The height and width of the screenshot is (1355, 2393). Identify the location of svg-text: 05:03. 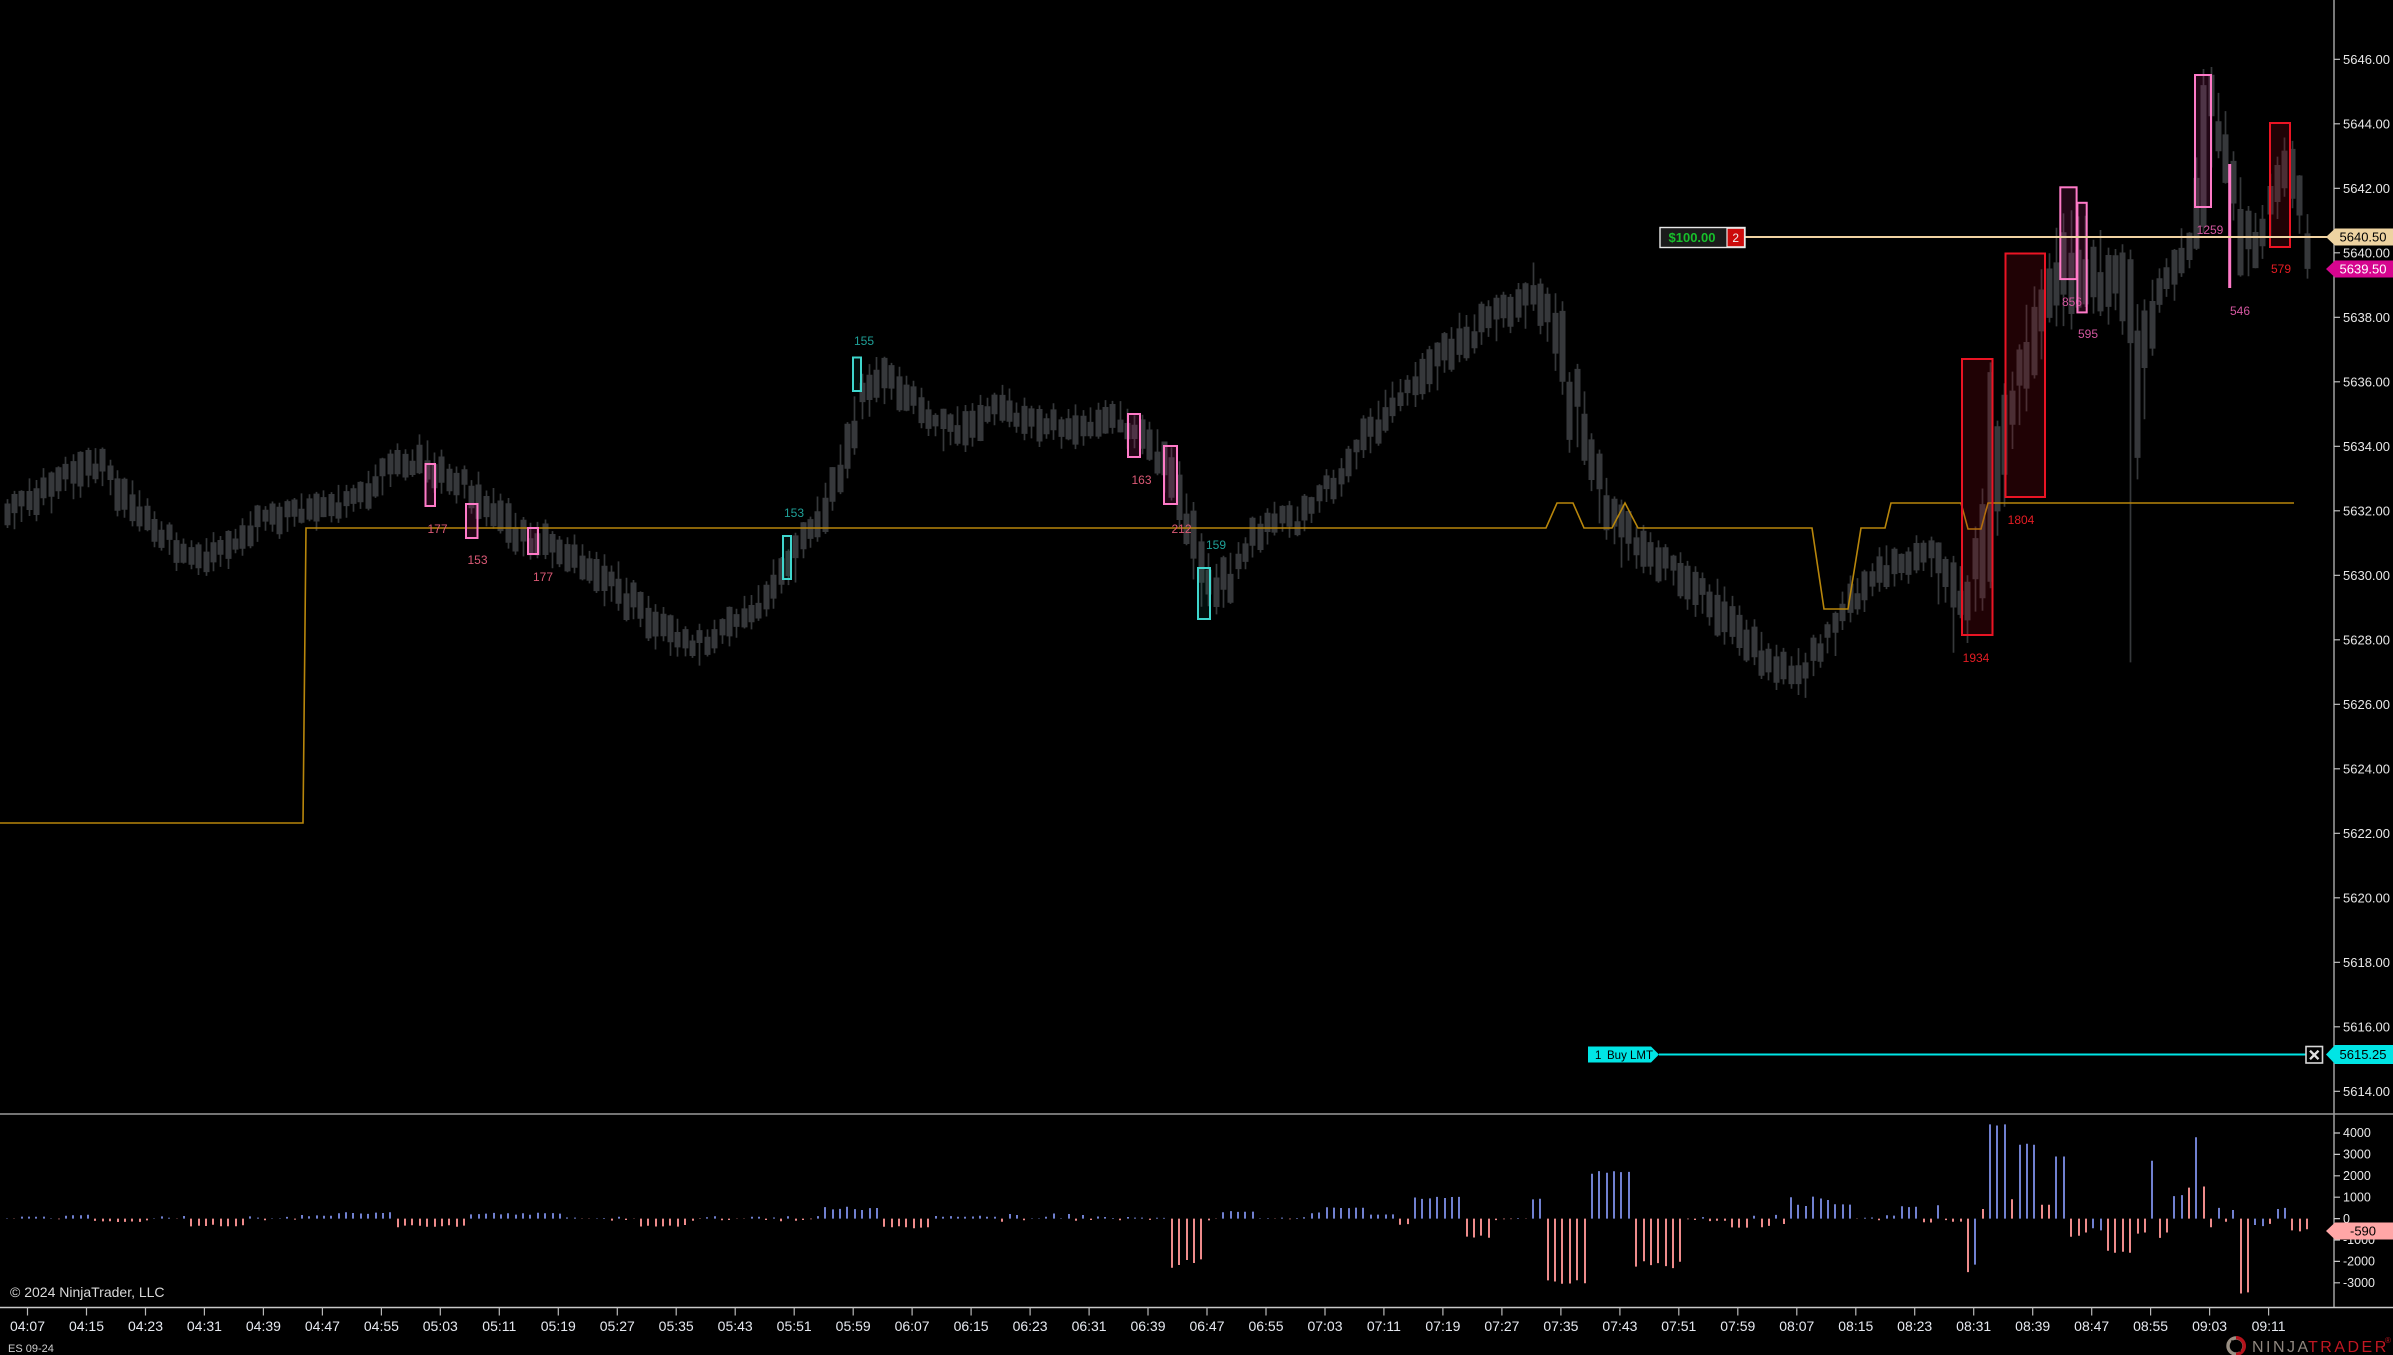
(440, 1326).